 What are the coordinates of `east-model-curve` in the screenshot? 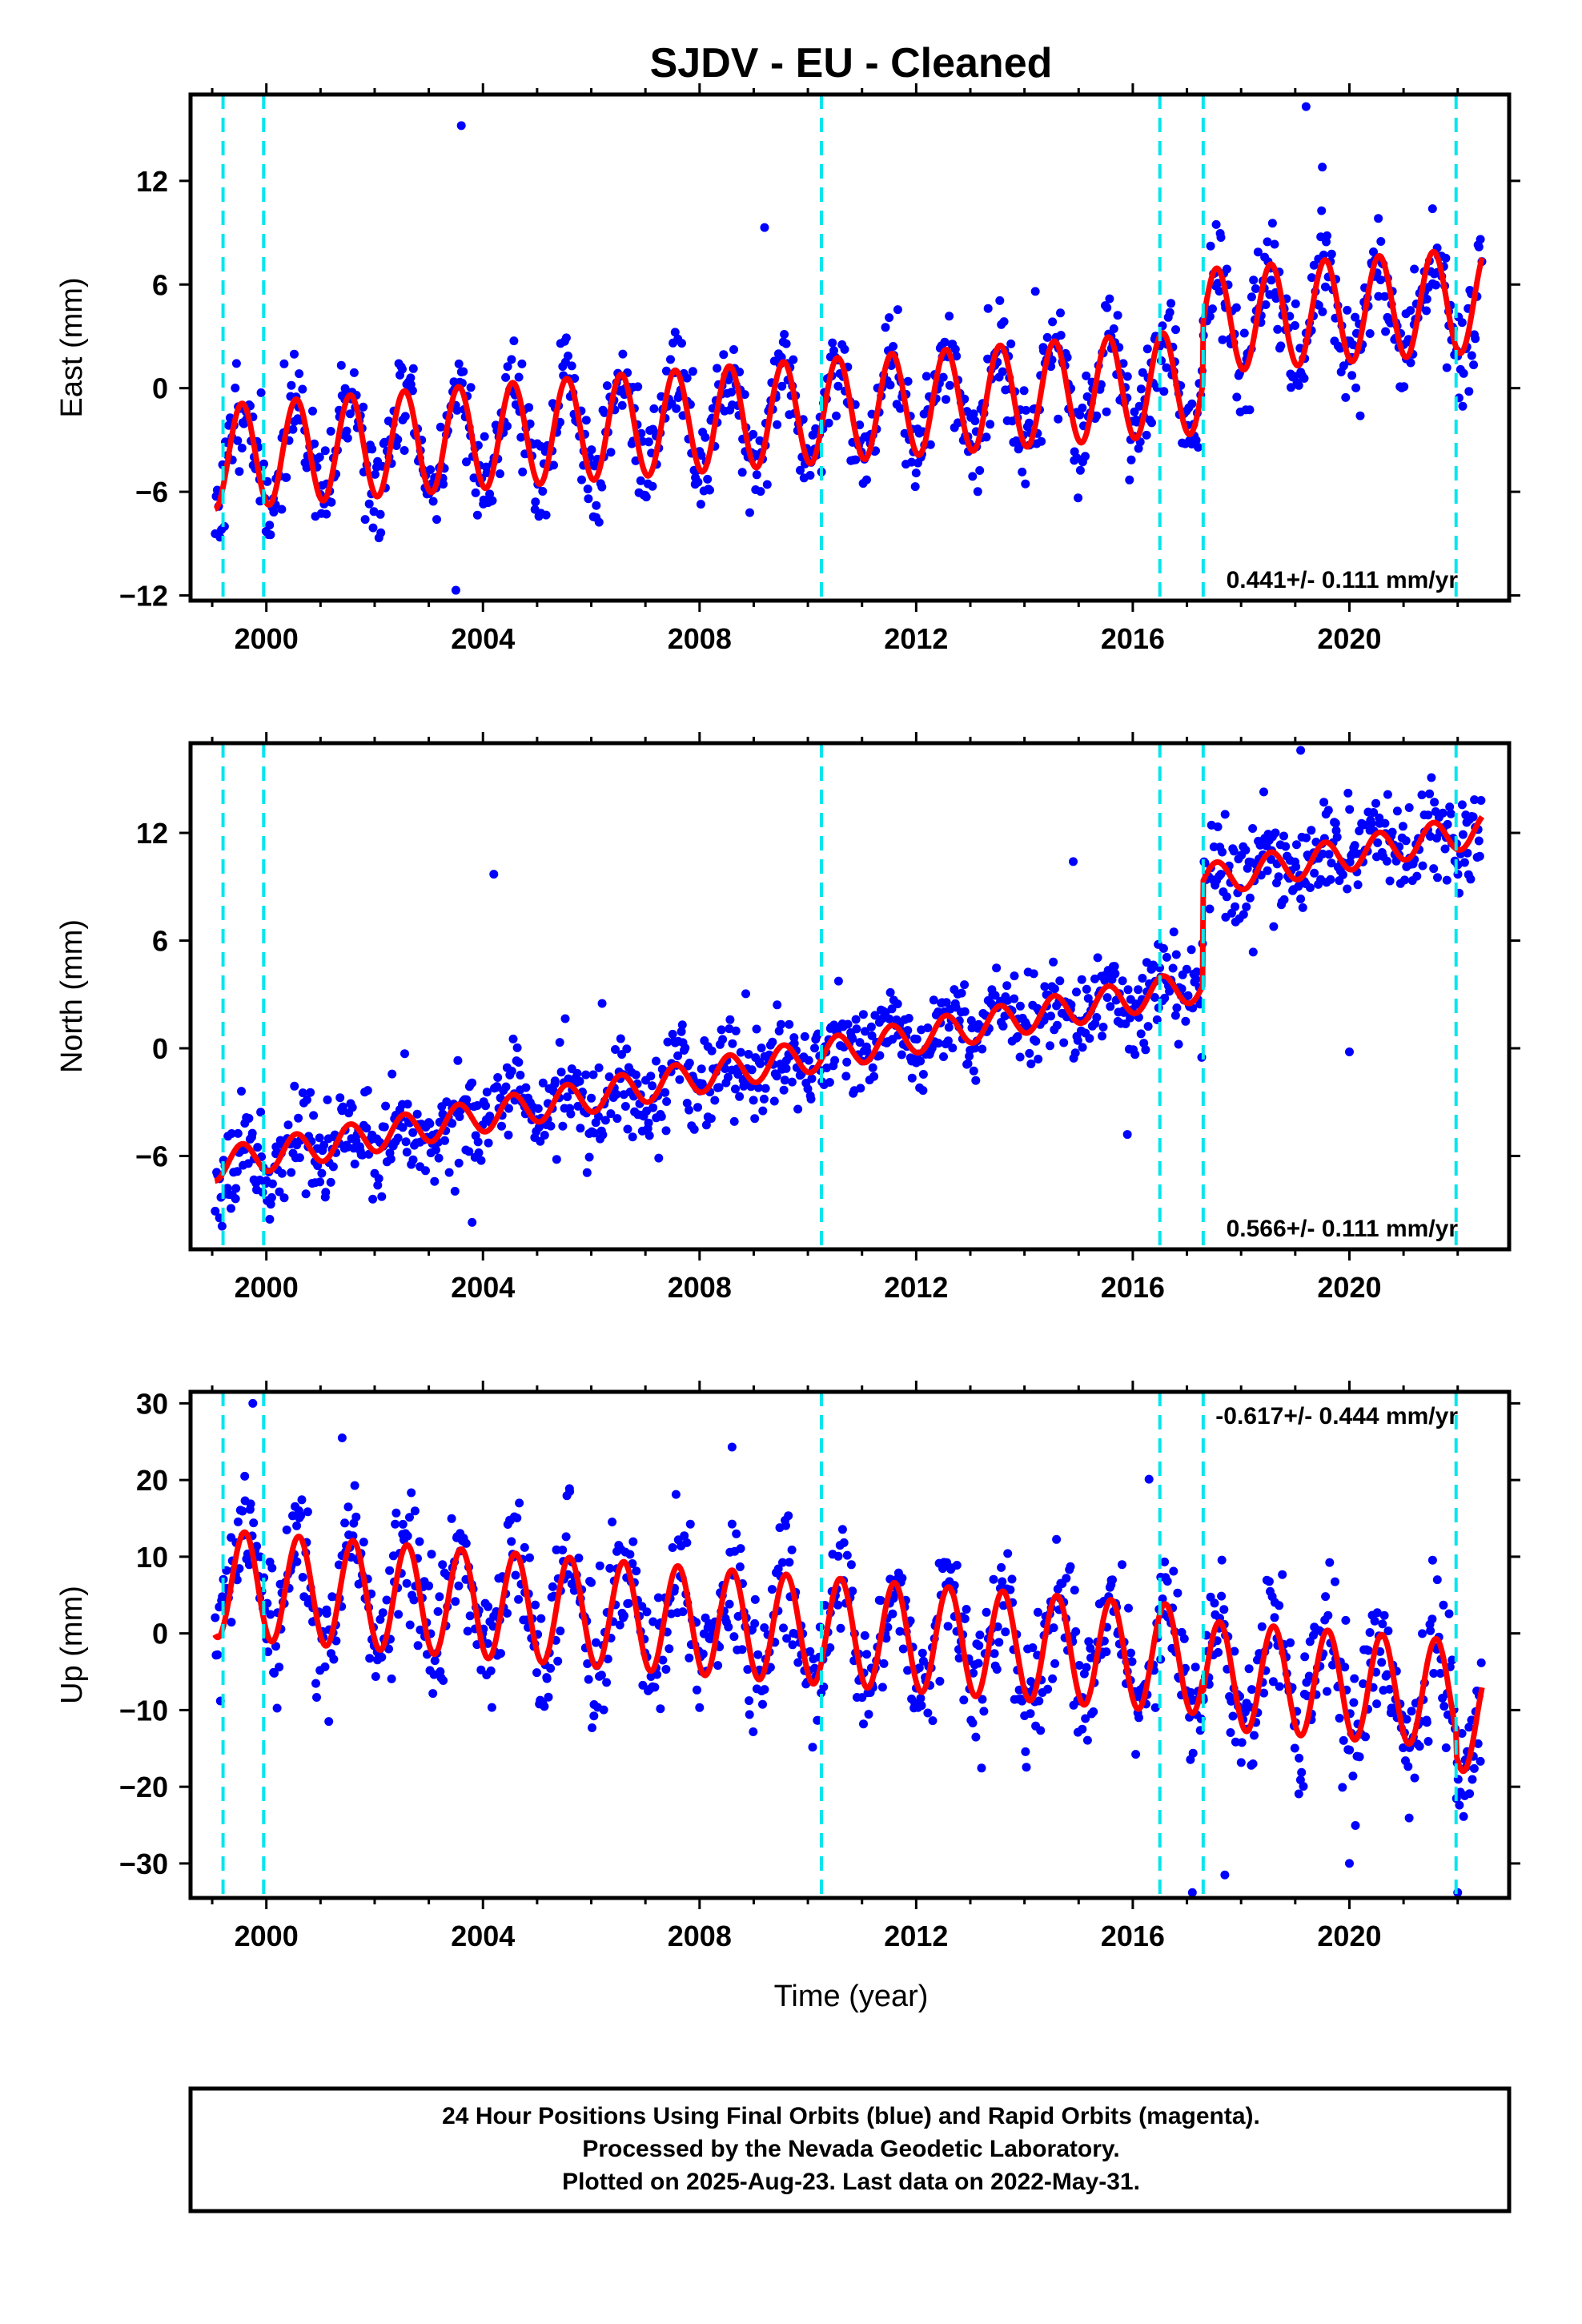 It's located at (848, 380).